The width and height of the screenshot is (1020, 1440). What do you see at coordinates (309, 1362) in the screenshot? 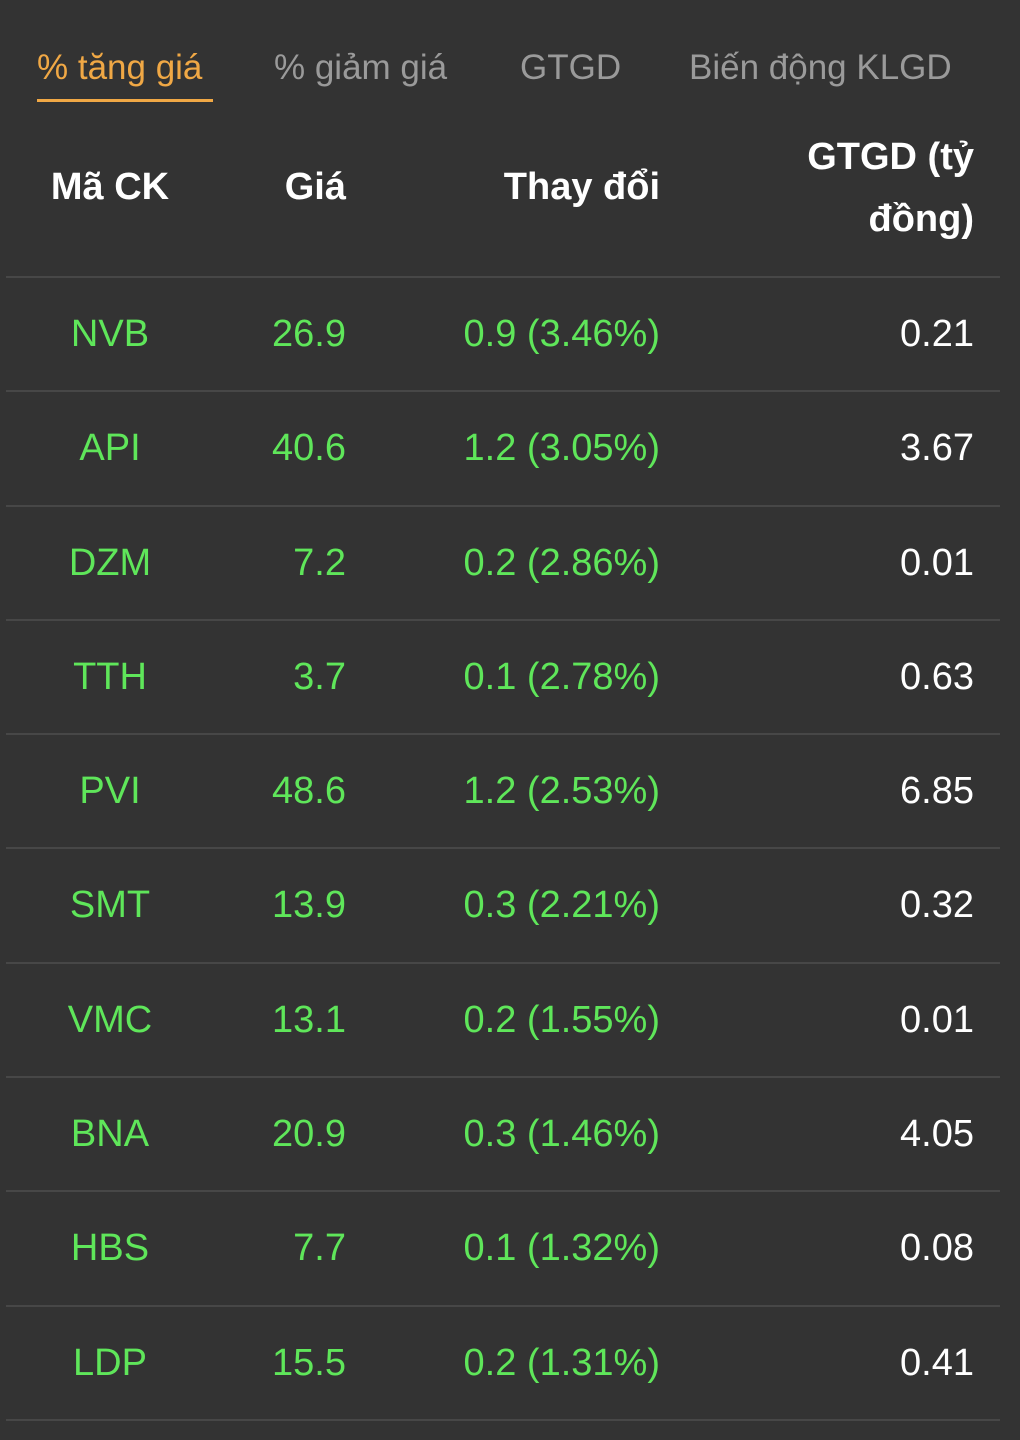
I see `stock-price: 15.5` at bounding box center [309, 1362].